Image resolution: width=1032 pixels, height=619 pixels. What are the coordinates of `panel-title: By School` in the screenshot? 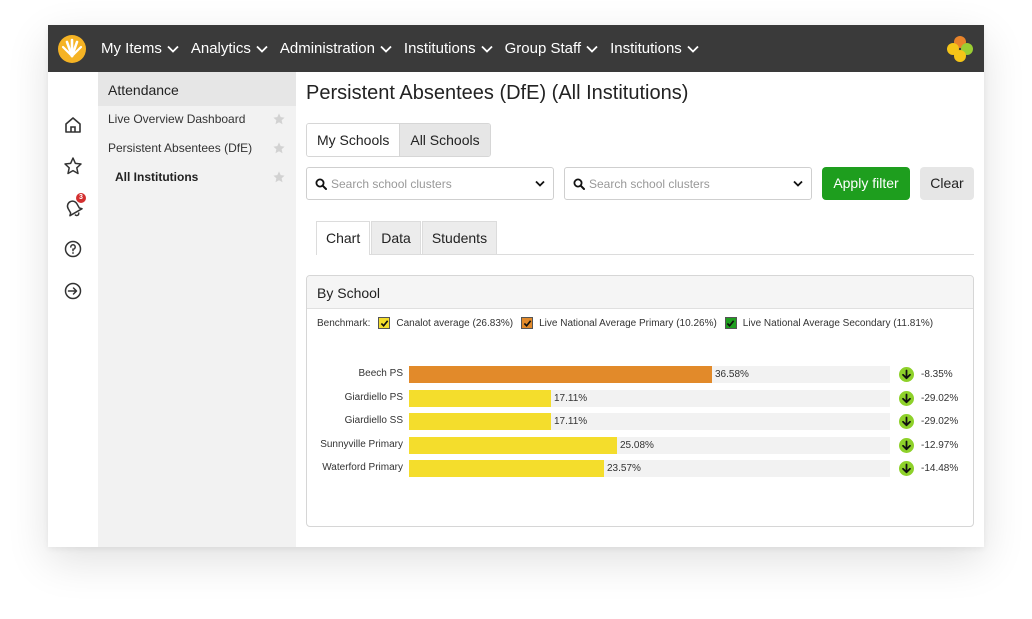 It's located at (640, 292).